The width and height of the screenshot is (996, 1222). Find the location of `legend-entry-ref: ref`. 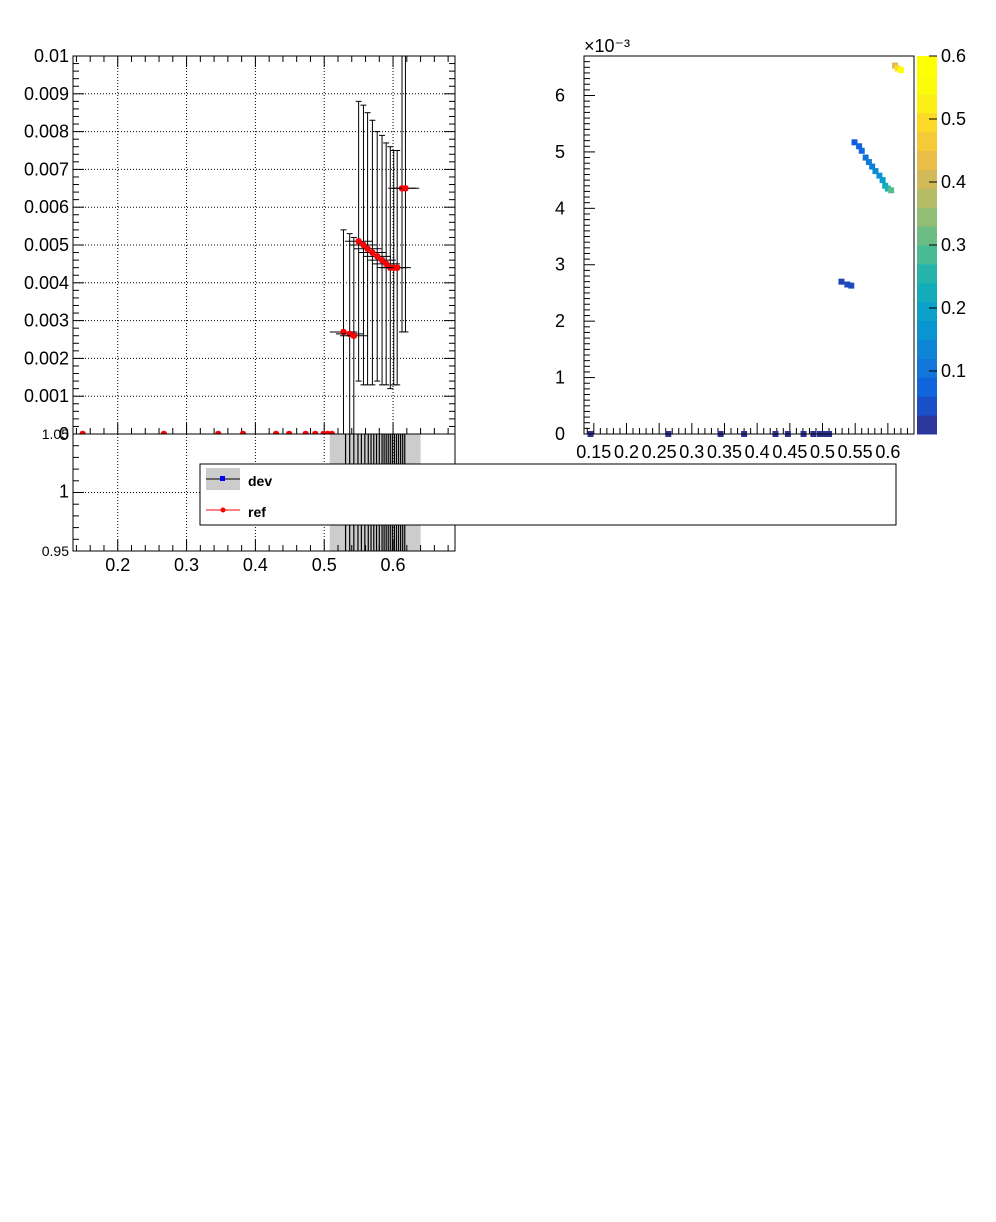

legend-entry-ref: ref is located at coordinates (236, 512).